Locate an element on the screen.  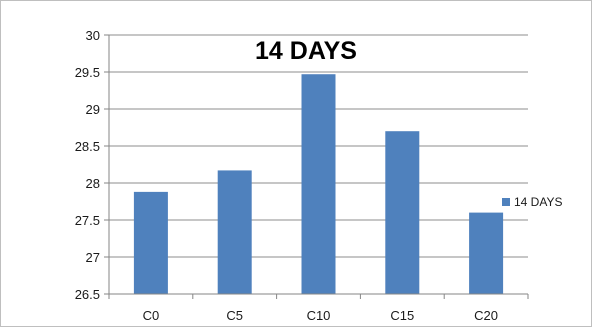
legend: 14 DAYS is located at coordinates (532, 202).